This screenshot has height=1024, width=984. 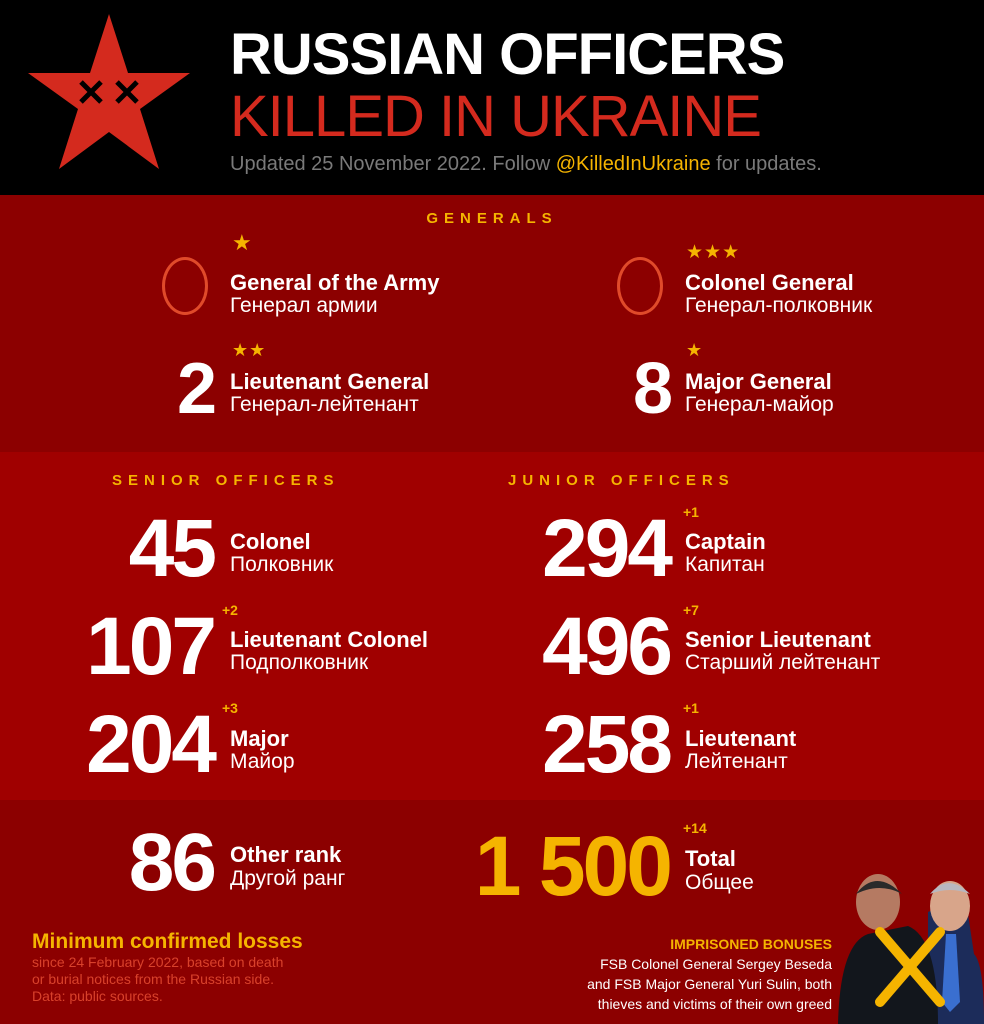 What do you see at coordinates (573, 866) in the screenshot?
I see `total-count: 1 500` at bounding box center [573, 866].